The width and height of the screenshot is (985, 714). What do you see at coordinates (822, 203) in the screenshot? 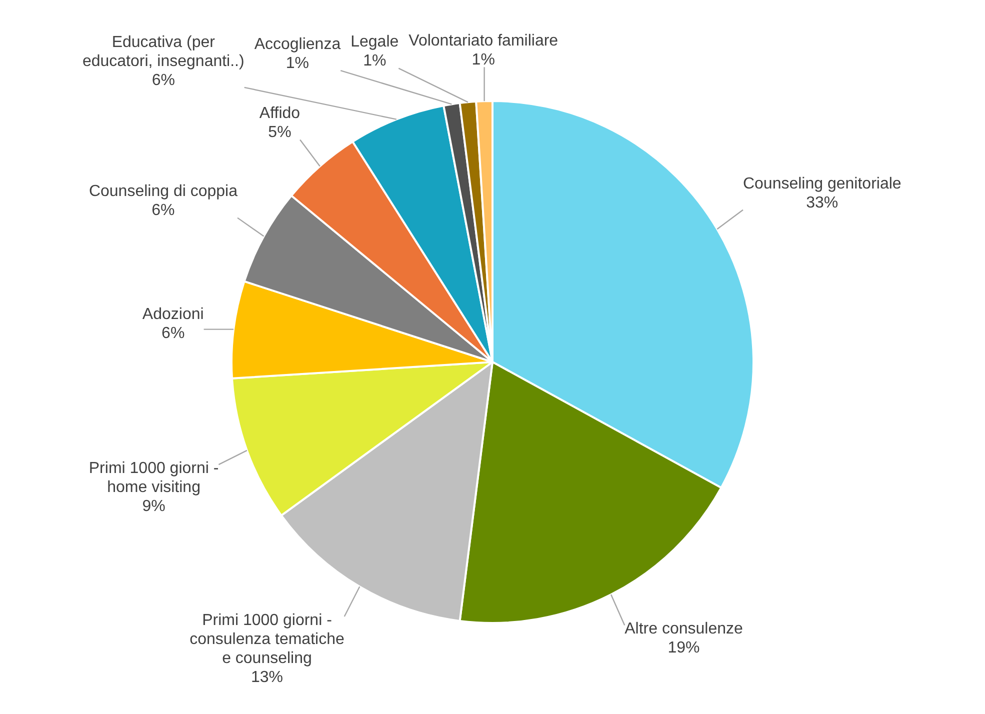
I see `data-label: 33%` at bounding box center [822, 203].